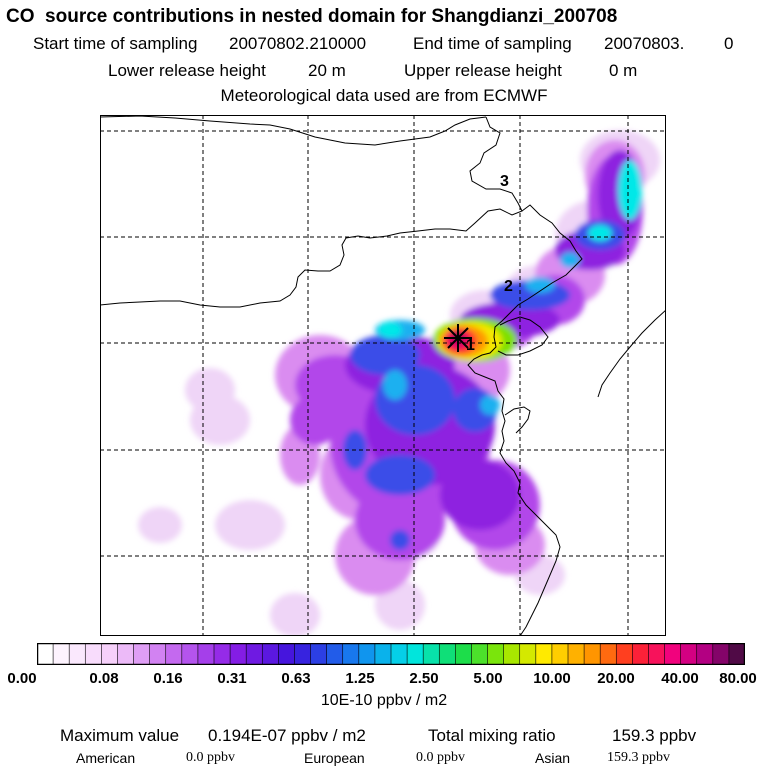 This screenshot has width=768, height=768. I want to click on european-value: 0.0 ppbv, so click(440, 757).